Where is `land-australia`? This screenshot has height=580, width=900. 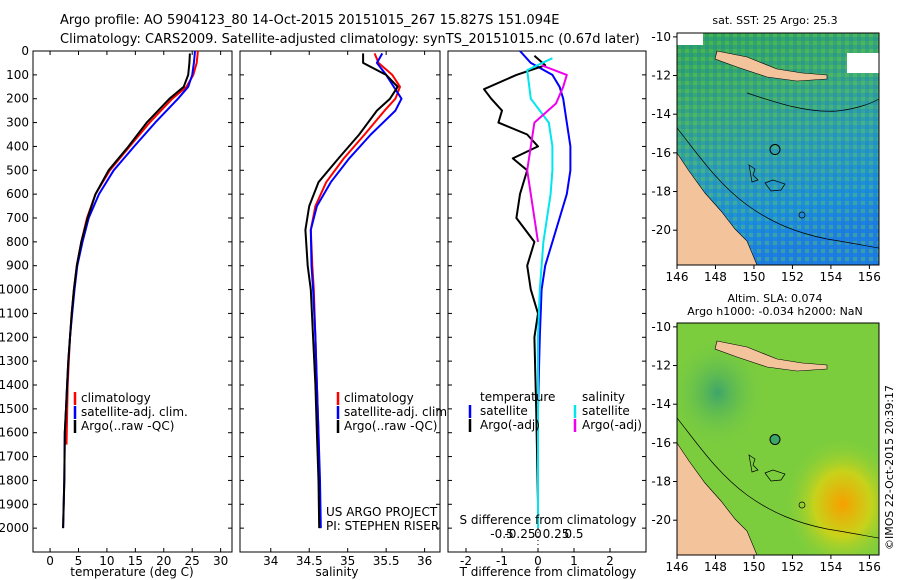
land-australia is located at coordinates (717, 498).